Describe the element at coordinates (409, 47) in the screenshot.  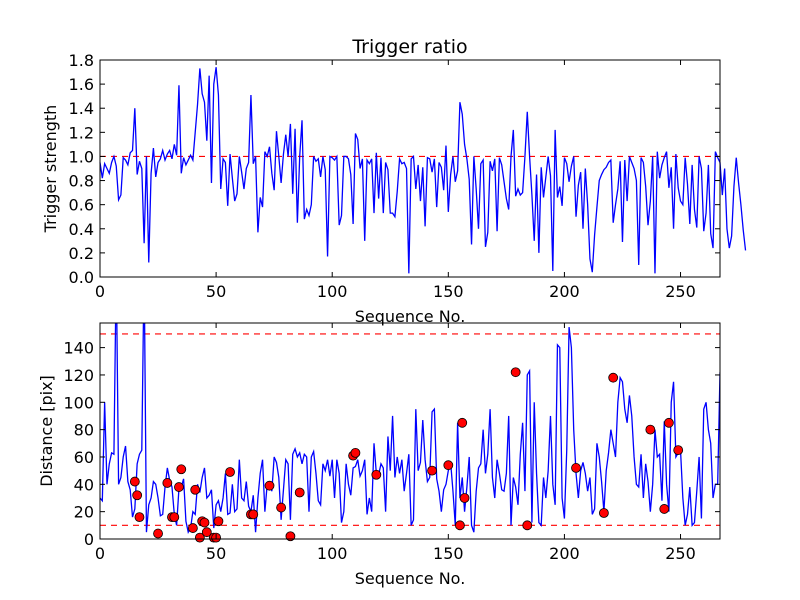
I see `chart-title: Trigger ratio` at that location.